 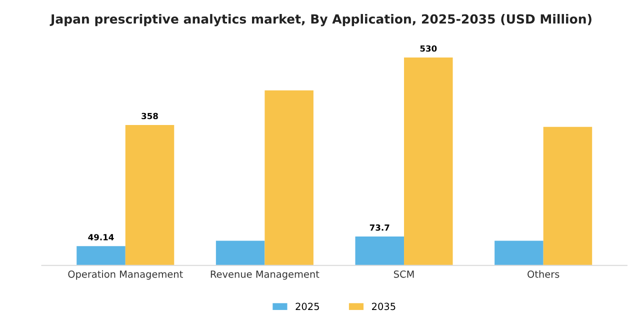 I want to click on x-tick-label: Operation Management, so click(x=125, y=275).